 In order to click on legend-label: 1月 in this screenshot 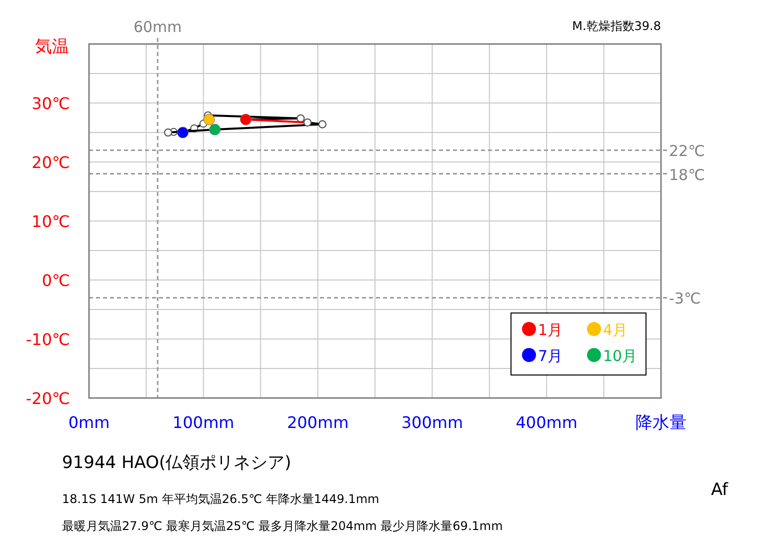, I will do `click(550, 330)`.